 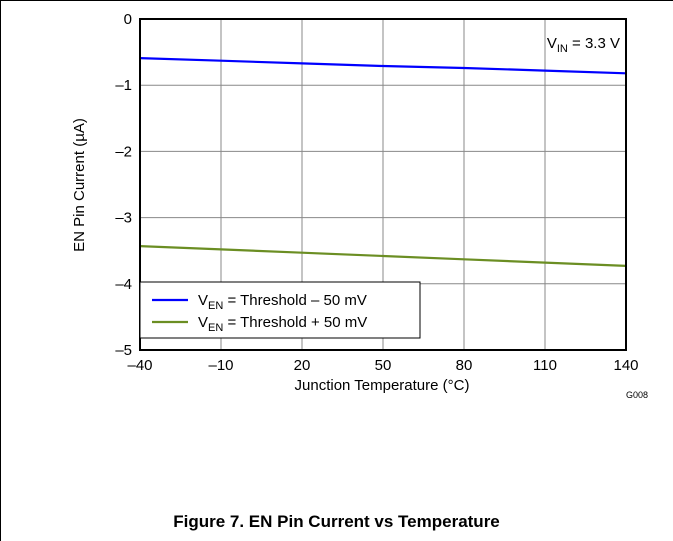 I want to click on x-axis-label: Junction Temperature (°C), so click(x=382, y=385).